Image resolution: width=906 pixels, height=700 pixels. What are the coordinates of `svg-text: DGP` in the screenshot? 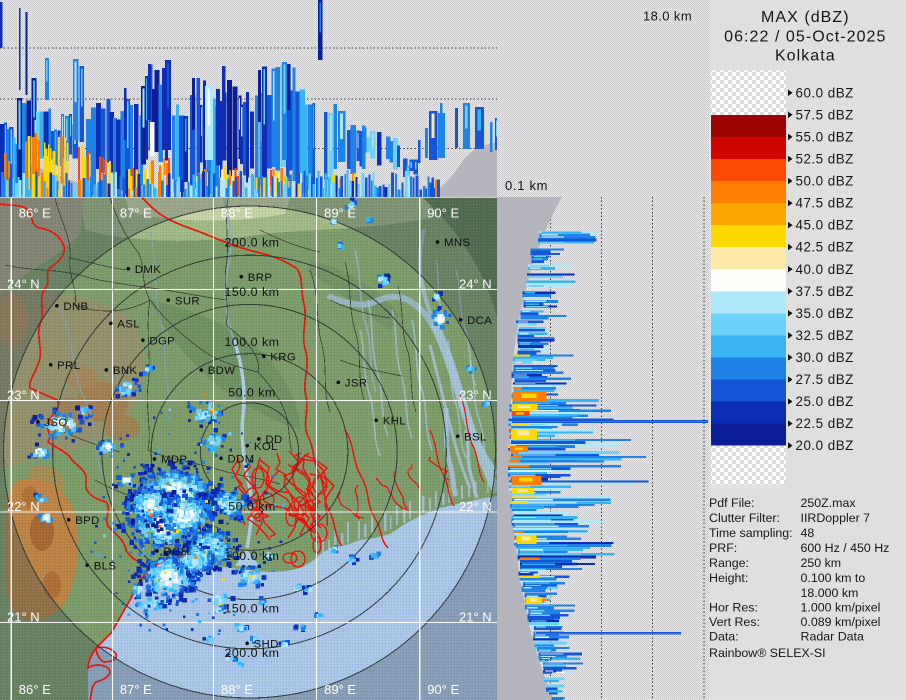 It's located at (162, 341).